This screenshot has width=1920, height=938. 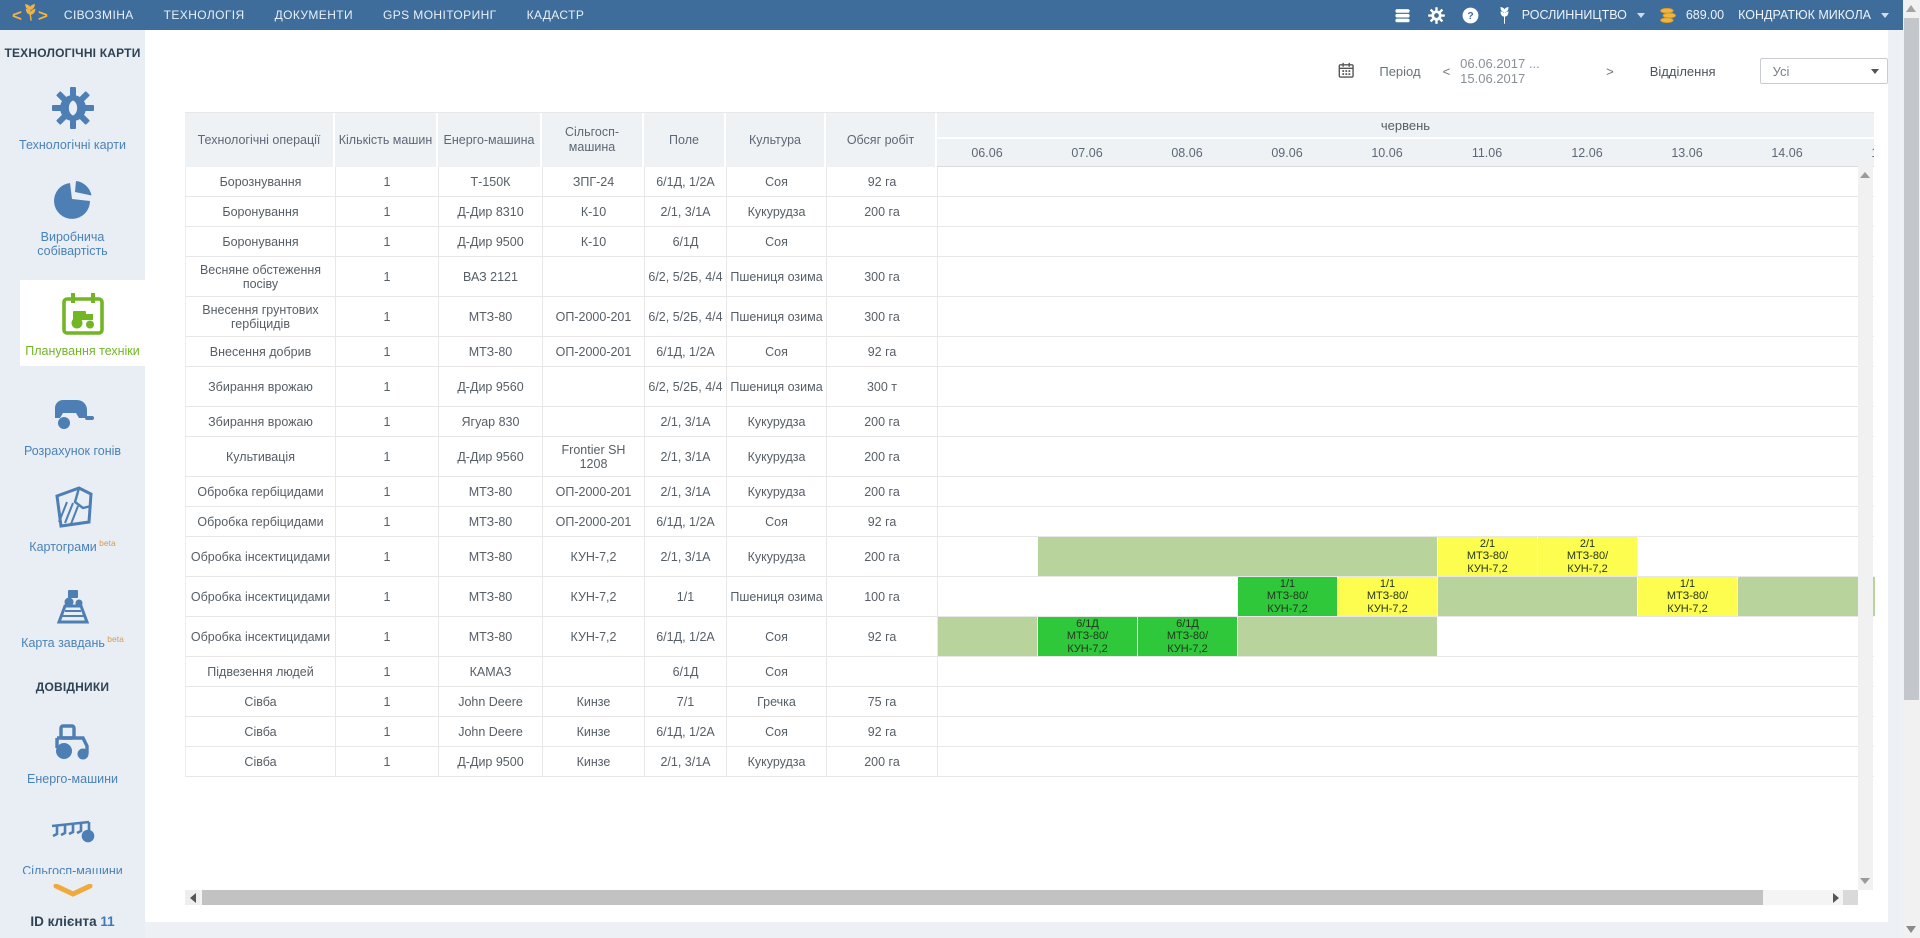 What do you see at coordinates (30, 15) in the screenshot?
I see `app-logo: < >` at bounding box center [30, 15].